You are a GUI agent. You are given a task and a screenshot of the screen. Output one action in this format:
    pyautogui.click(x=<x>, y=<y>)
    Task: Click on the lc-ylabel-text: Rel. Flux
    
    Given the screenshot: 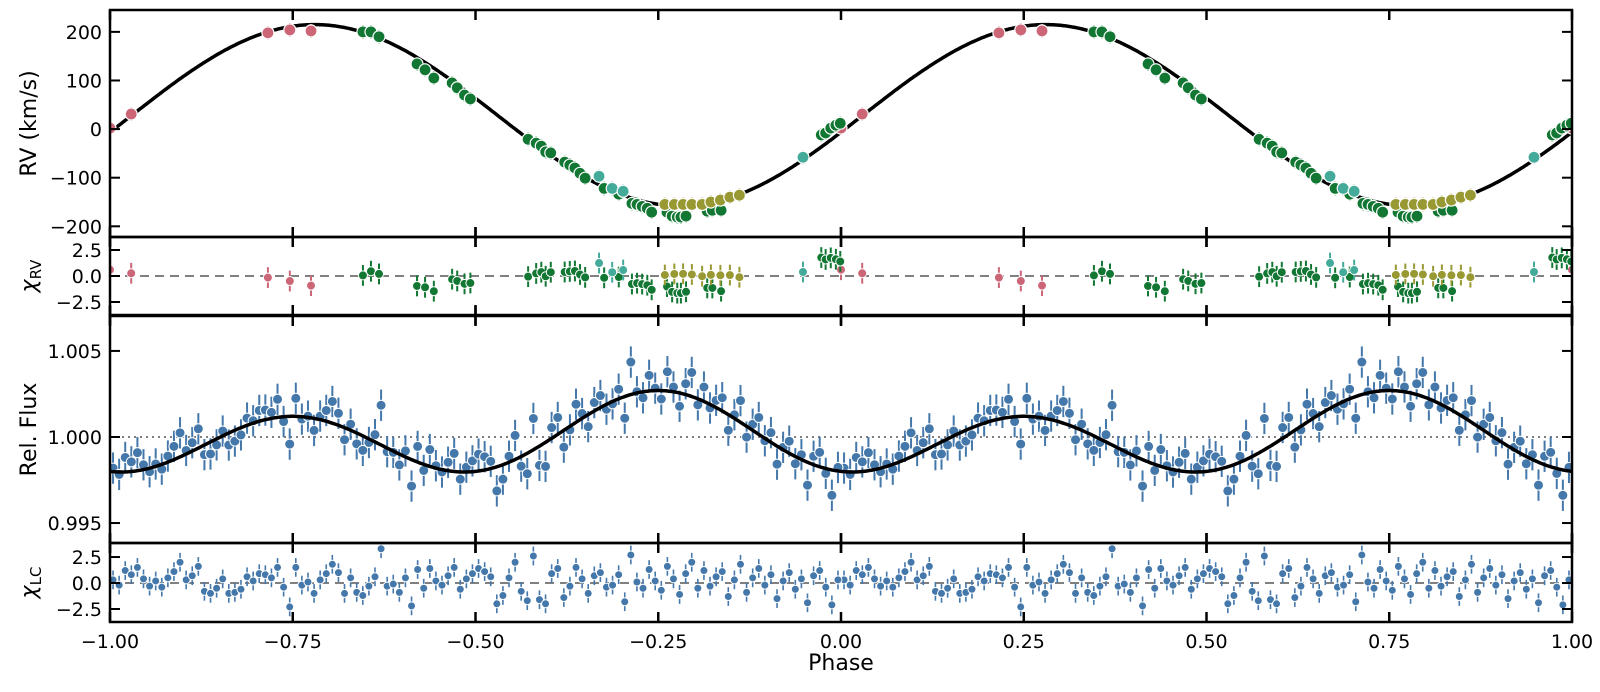 What is the action you would take?
    pyautogui.click(x=29, y=430)
    